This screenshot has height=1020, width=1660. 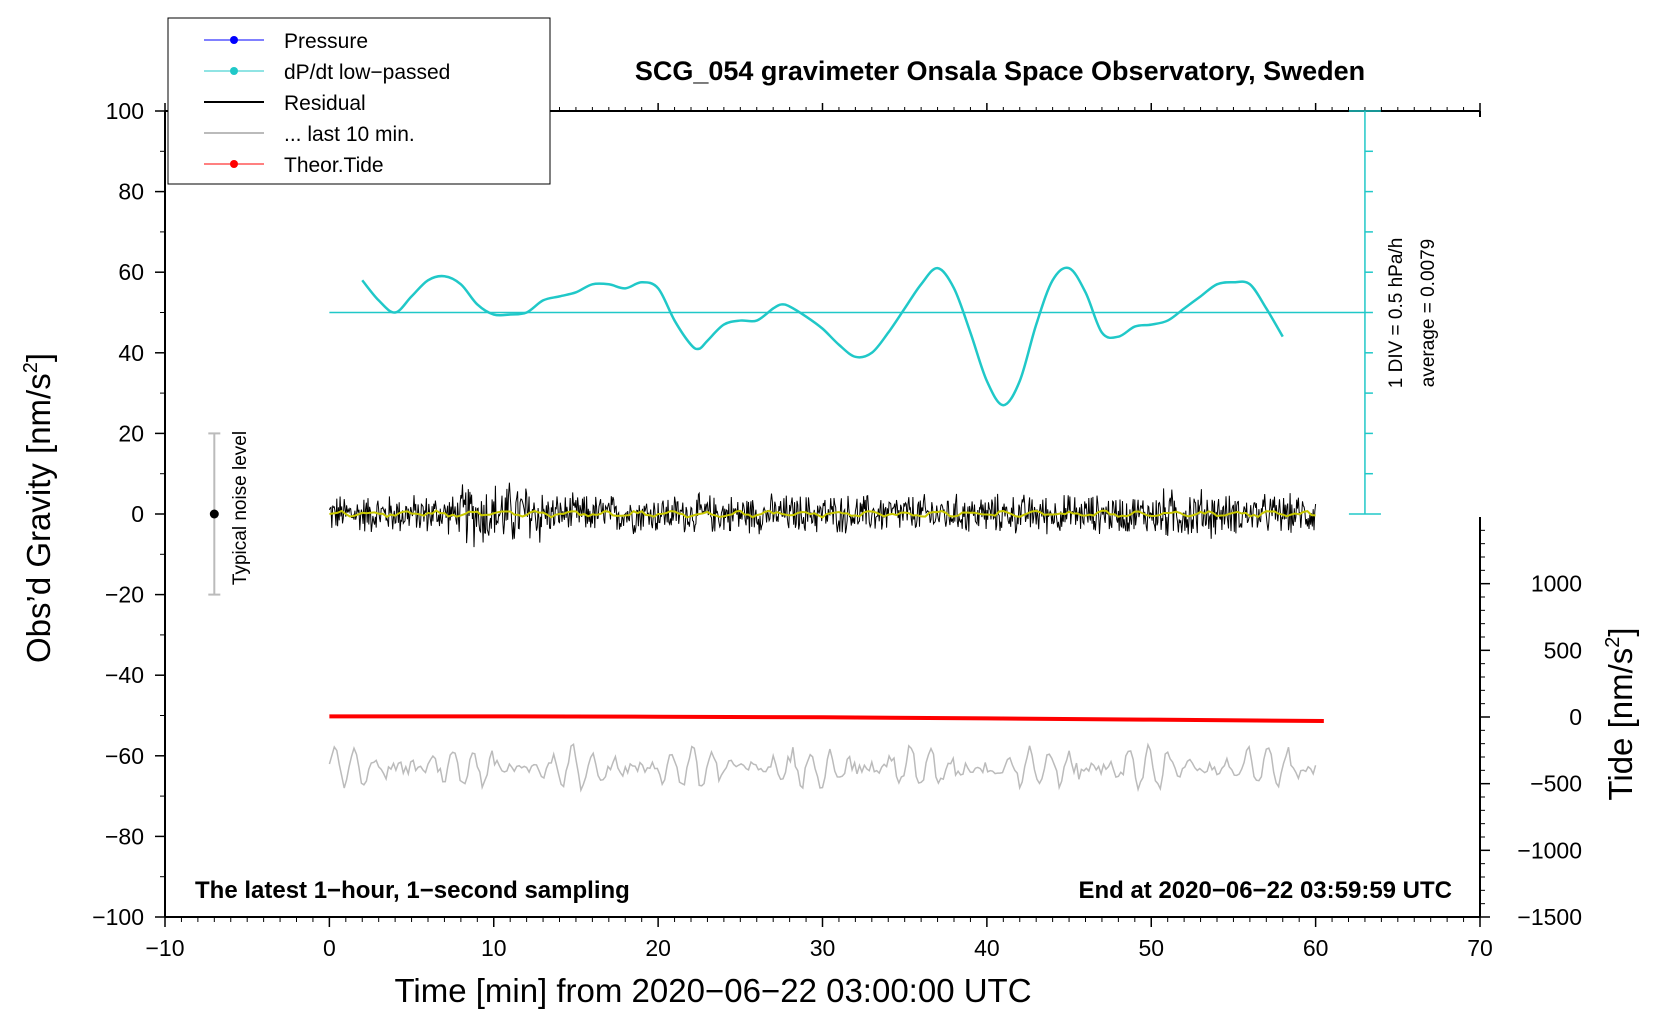 What do you see at coordinates (412, 890) in the screenshot?
I see `note-sampling: The latest 1−hour, 1−second sampling` at bounding box center [412, 890].